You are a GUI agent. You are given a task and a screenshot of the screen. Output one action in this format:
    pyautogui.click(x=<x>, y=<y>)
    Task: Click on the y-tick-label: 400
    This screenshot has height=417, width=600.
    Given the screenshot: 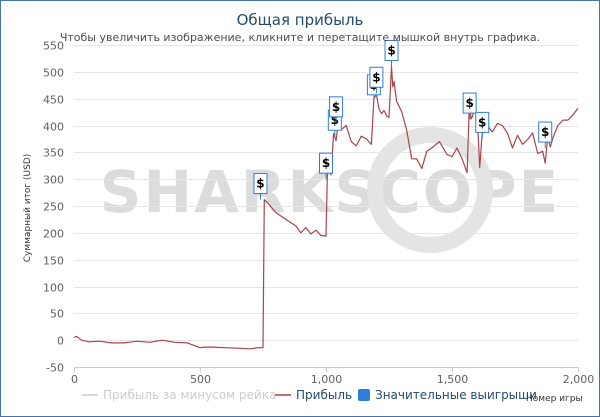 What is the action you would take?
    pyautogui.click(x=53, y=127)
    